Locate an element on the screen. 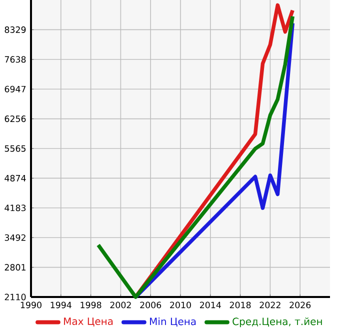  y-tick-label: 3492 is located at coordinates (15, 237).